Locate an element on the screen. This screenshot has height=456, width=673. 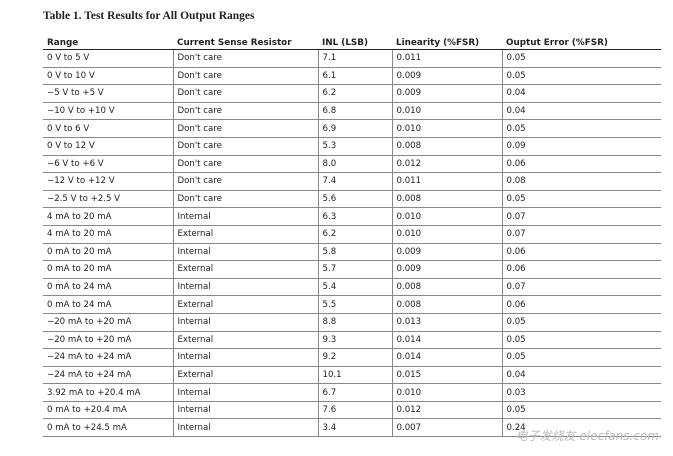
table-cell: 6.3 is located at coordinates (354, 216).